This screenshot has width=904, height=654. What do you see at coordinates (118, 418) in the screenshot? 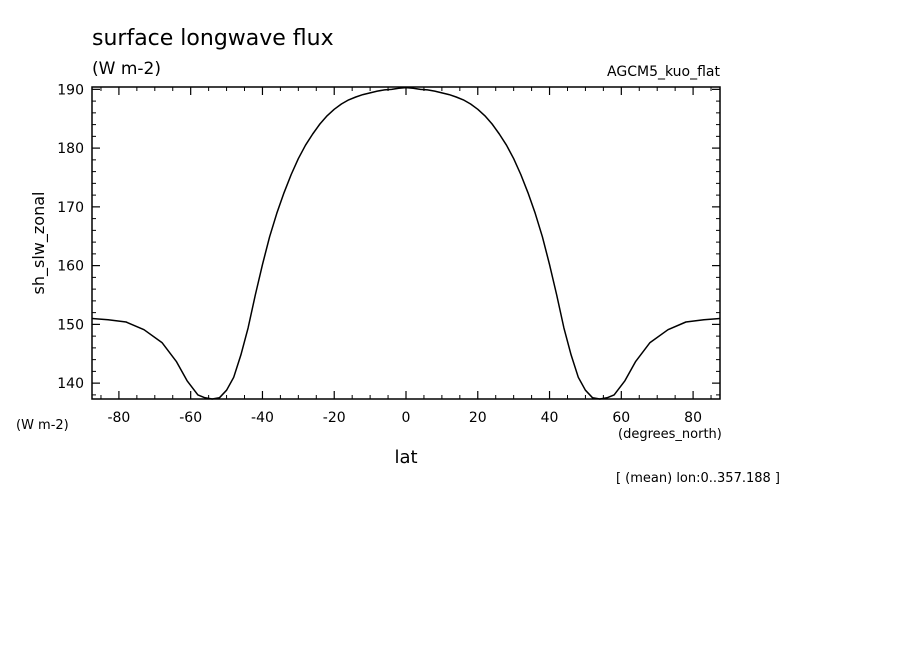
I see `x-tick-label: -80` at bounding box center [118, 418].